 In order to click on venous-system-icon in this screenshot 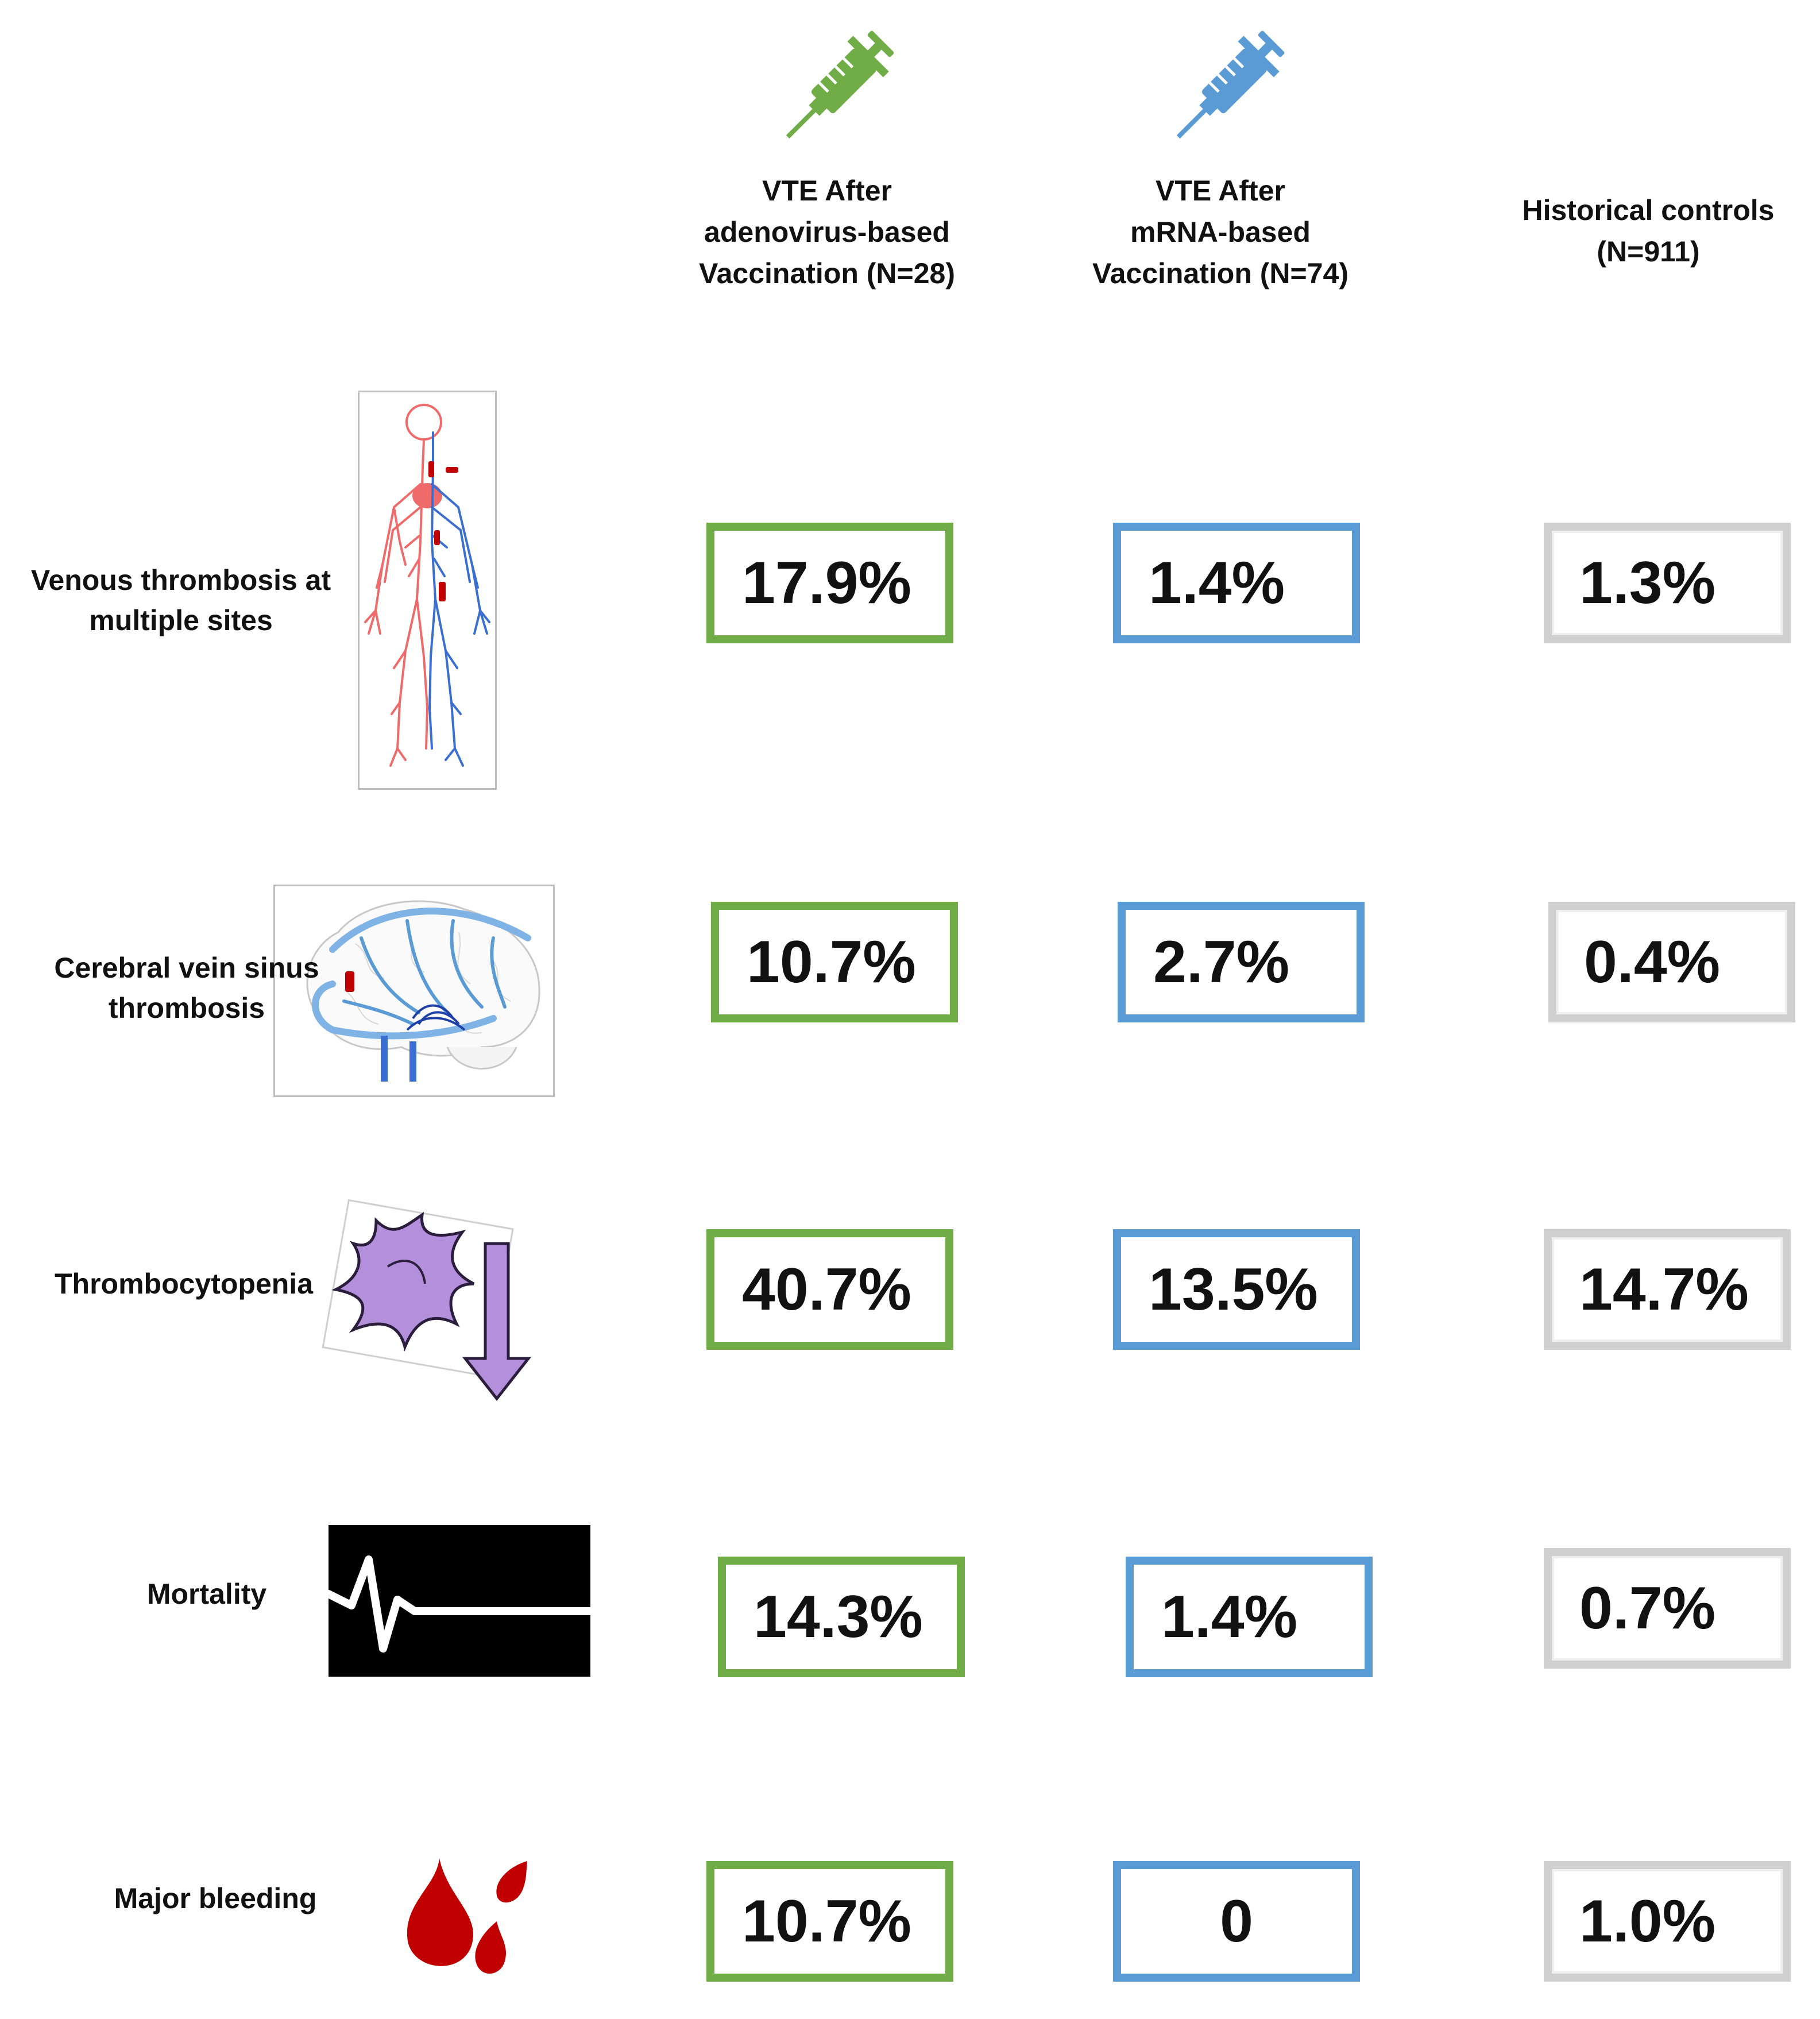, I will do `click(428, 590)`.